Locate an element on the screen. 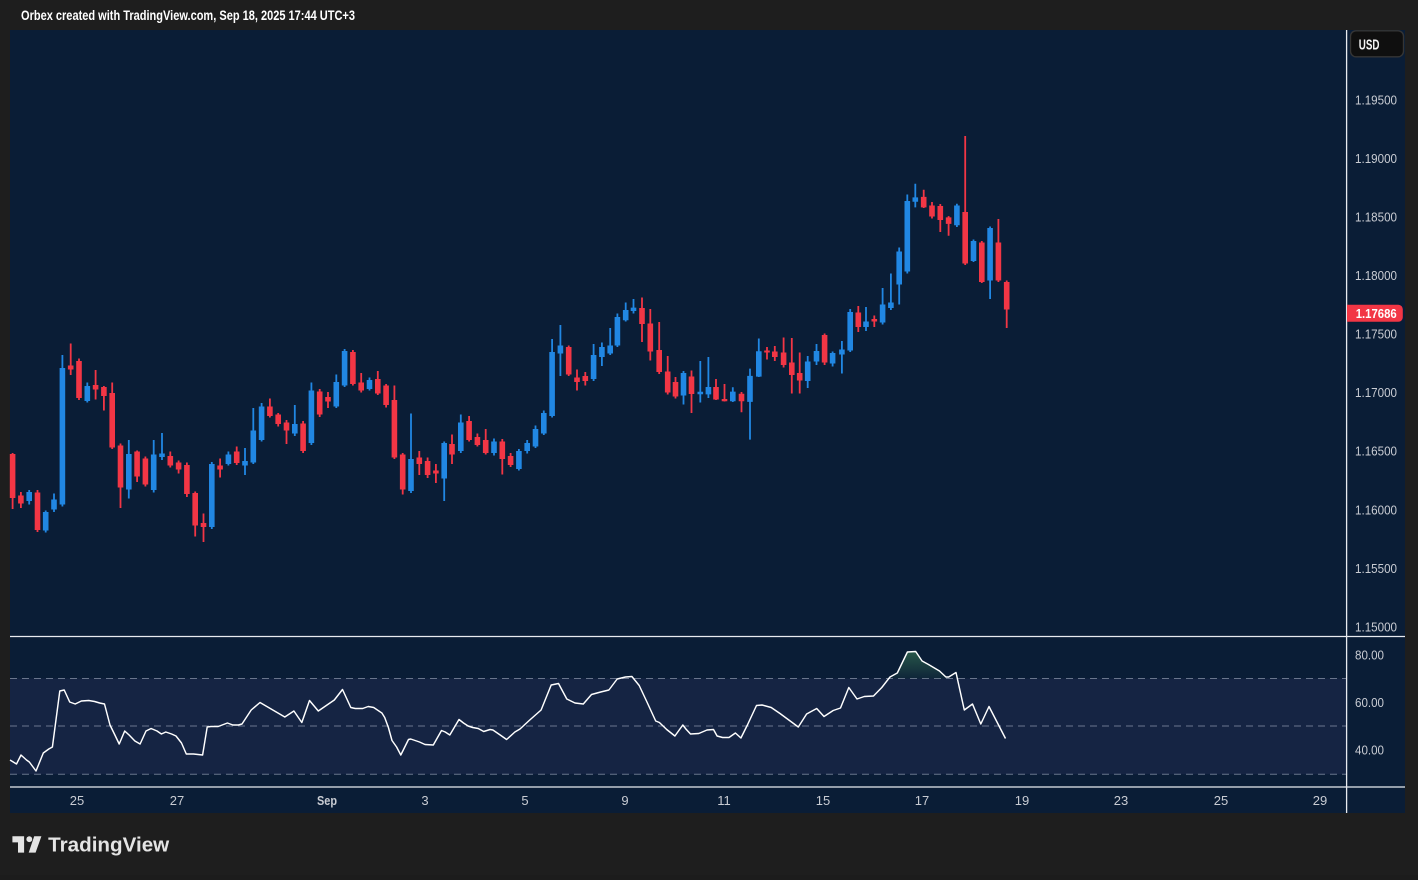 Image resolution: width=1418 pixels, height=880 pixels. svg-text: 1.18500 is located at coordinates (1376, 218).